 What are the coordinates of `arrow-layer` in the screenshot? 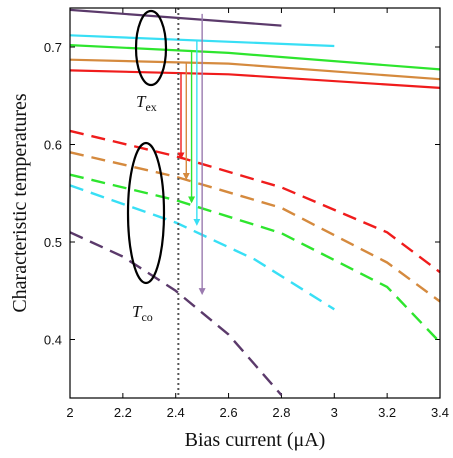 It's located at (191, 154).